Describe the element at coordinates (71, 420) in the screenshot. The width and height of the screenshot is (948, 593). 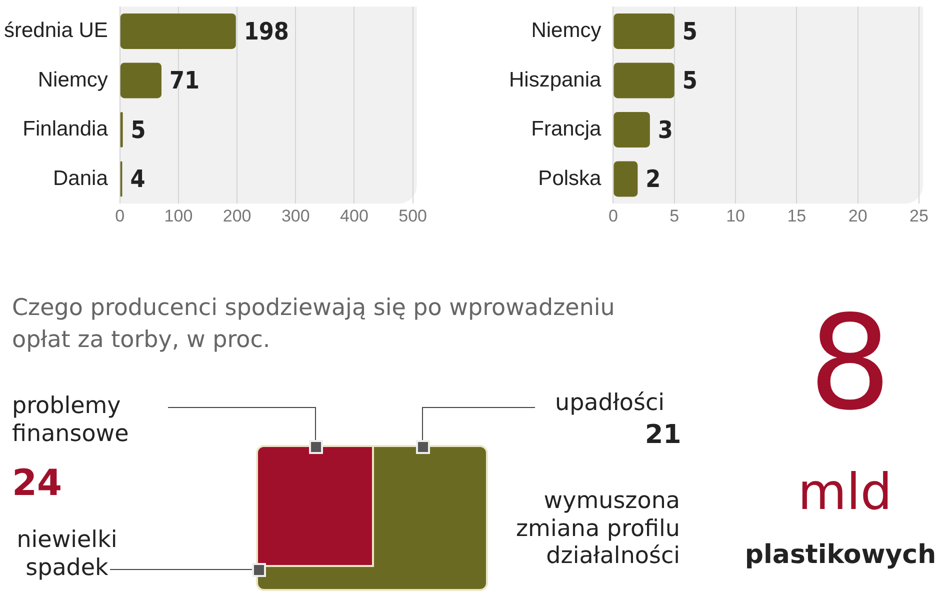
I see `text: problemy finansowe` at that location.